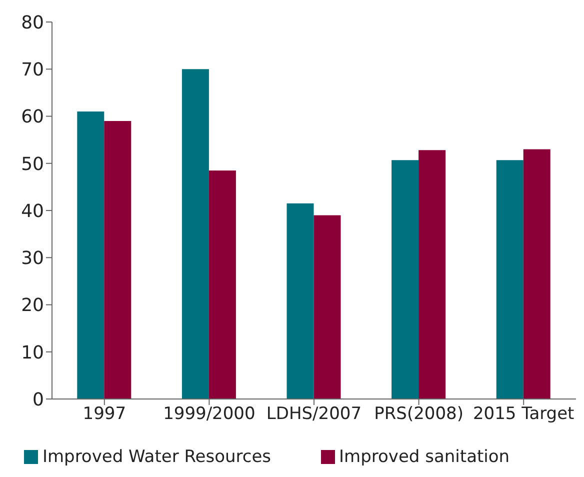 This screenshot has height=477, width=584. I want to click on y-tick-label: 80, so click(32, 23).